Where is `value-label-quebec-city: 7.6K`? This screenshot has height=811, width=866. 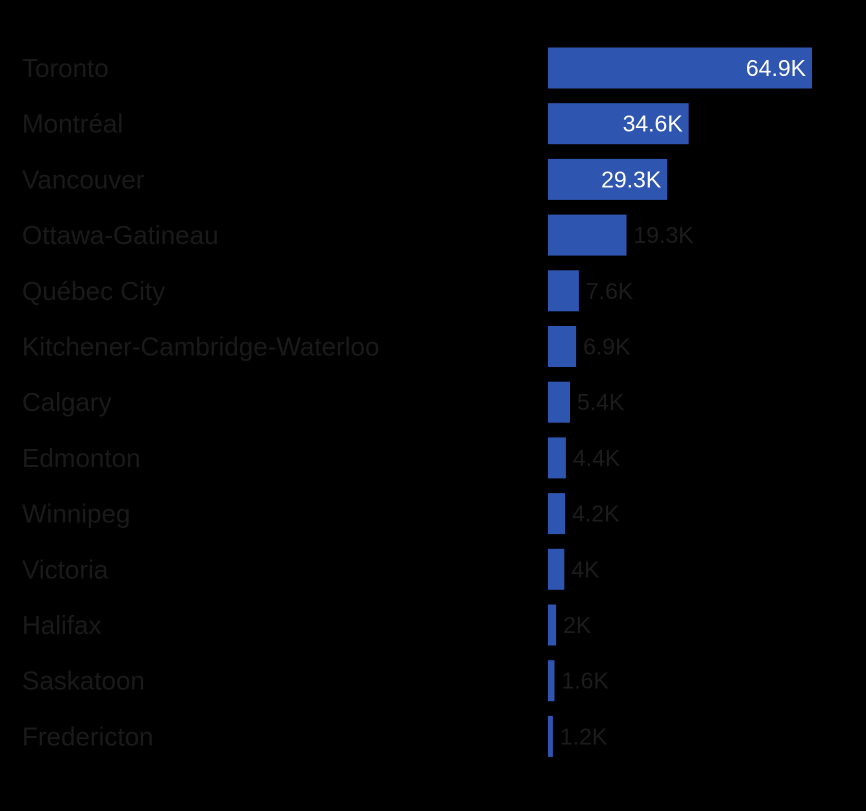 value-label-quebec-city: 7.6K is located at coordinates (610, 291).